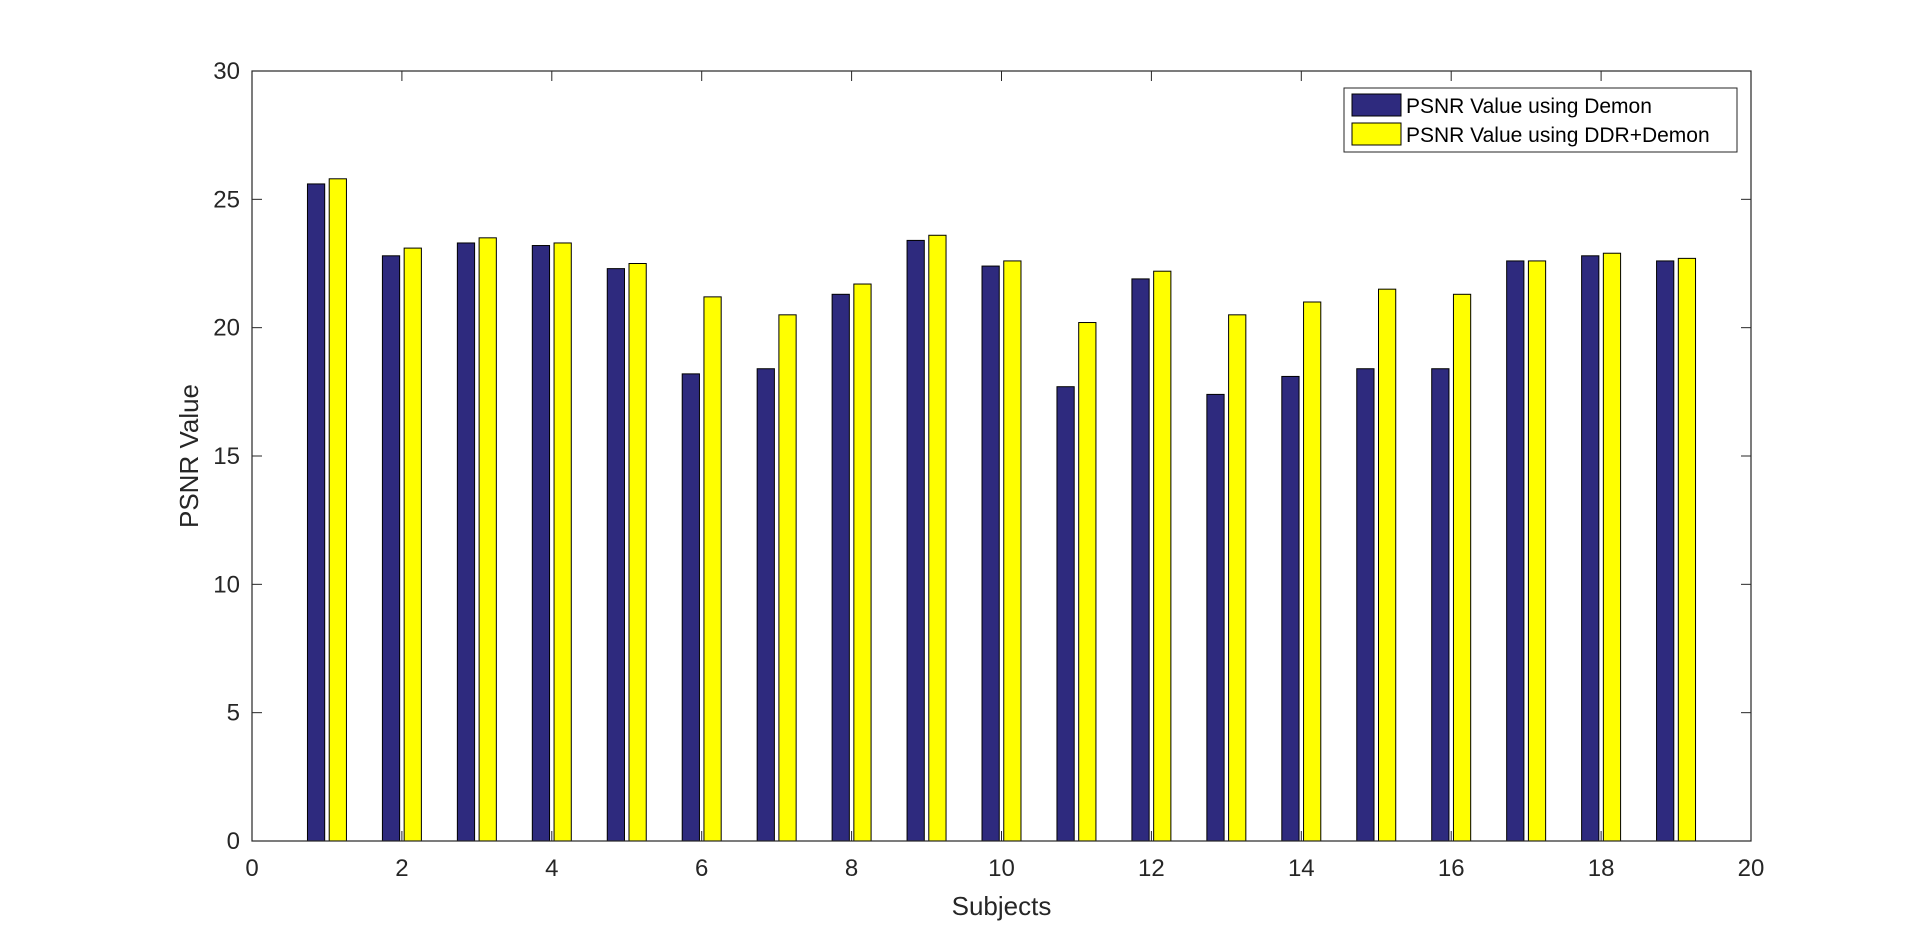 The width and height of the screenshot is (1920, 938). I want to click on x-tick-label: 12, so click(1151, 868).